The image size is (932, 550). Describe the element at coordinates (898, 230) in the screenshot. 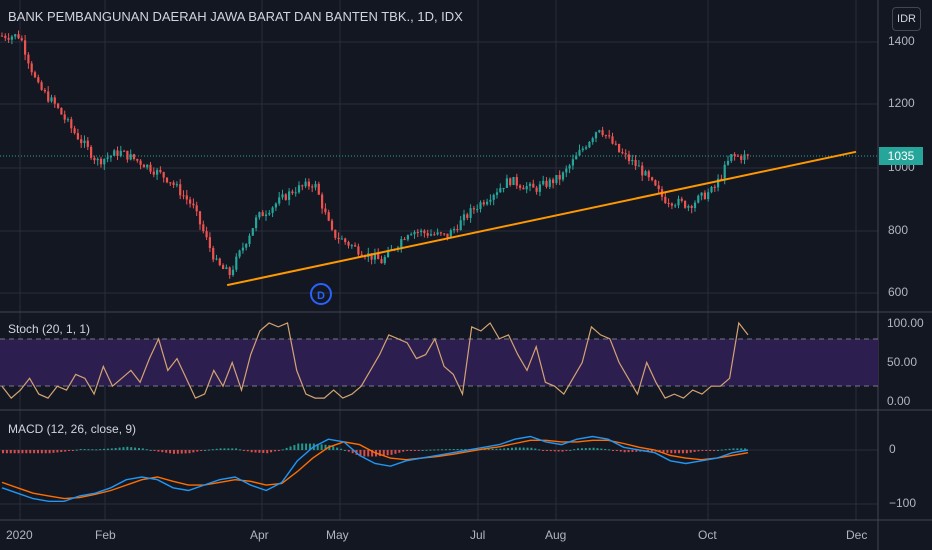

I see `price-tick: 800` at that location.